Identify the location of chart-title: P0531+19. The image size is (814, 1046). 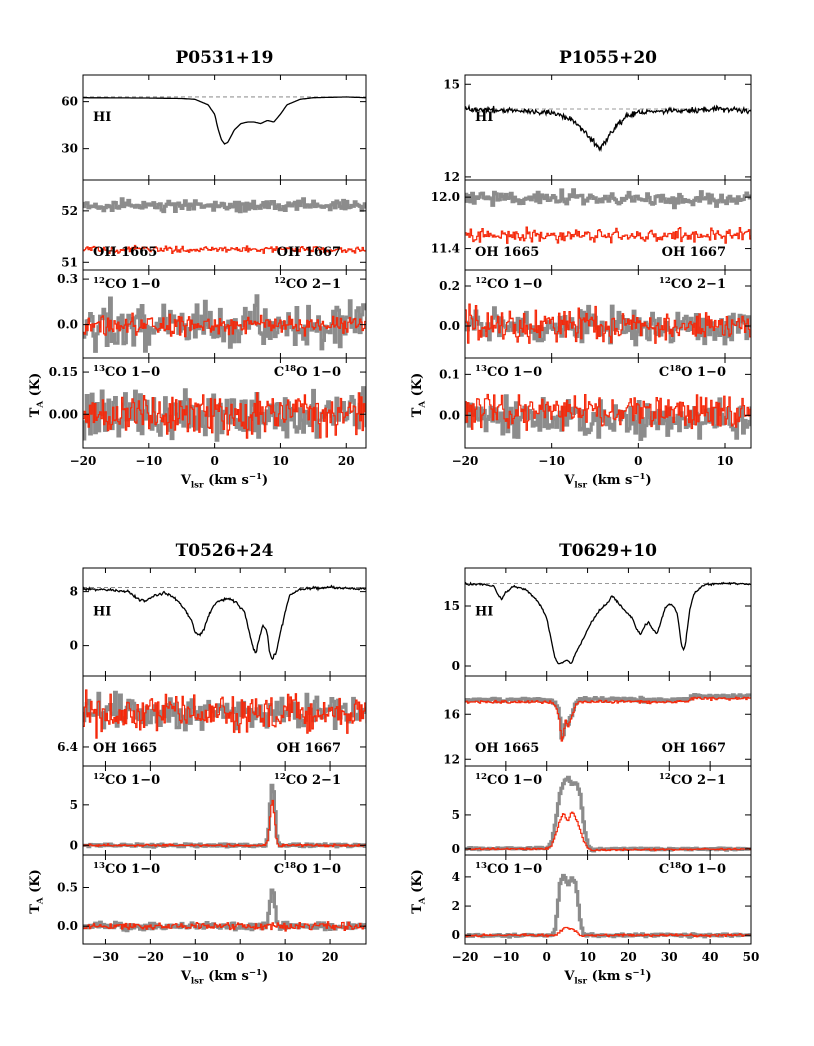
(225, 58).